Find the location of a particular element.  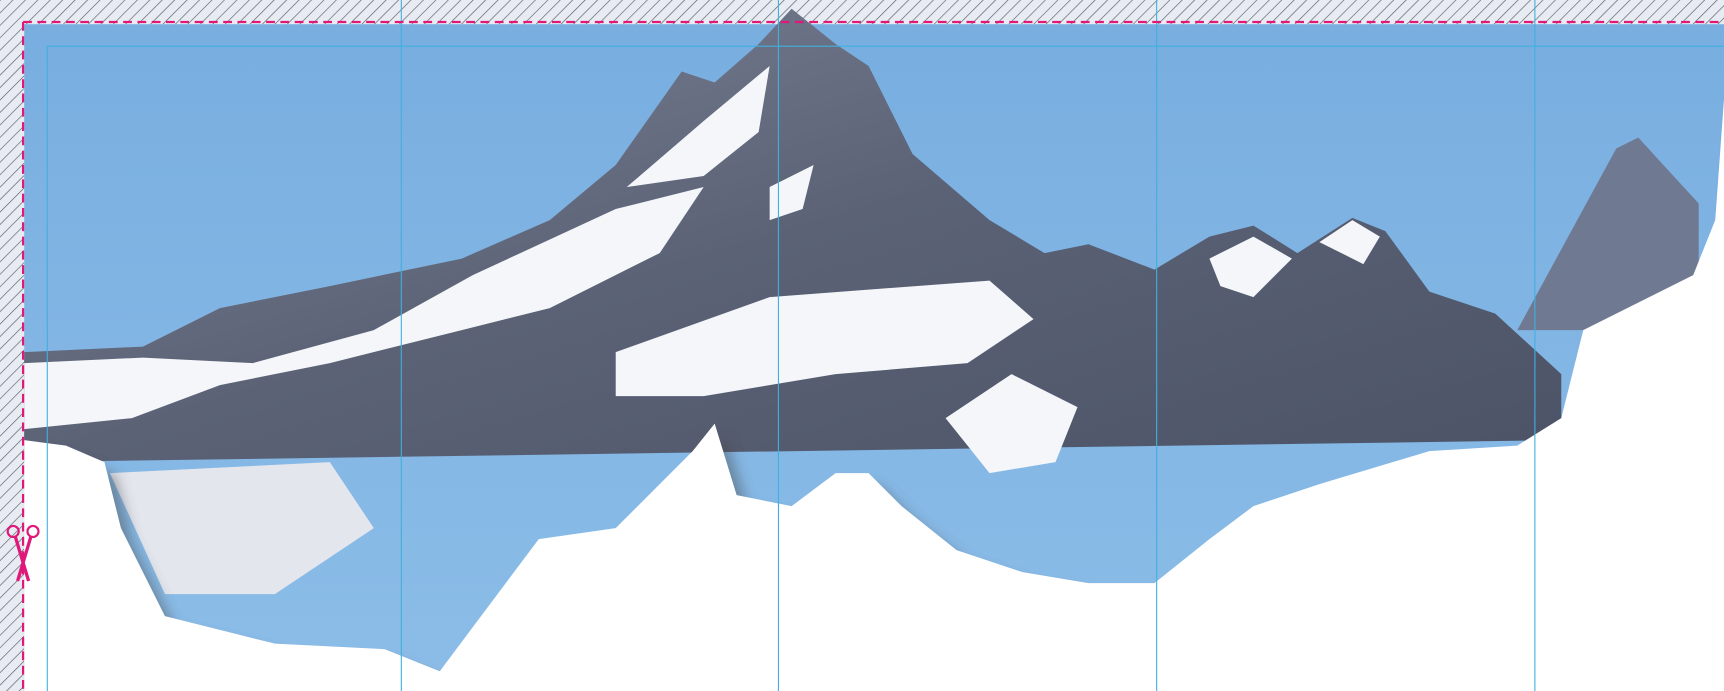

bleed-top is located at coordinates (862, 12).